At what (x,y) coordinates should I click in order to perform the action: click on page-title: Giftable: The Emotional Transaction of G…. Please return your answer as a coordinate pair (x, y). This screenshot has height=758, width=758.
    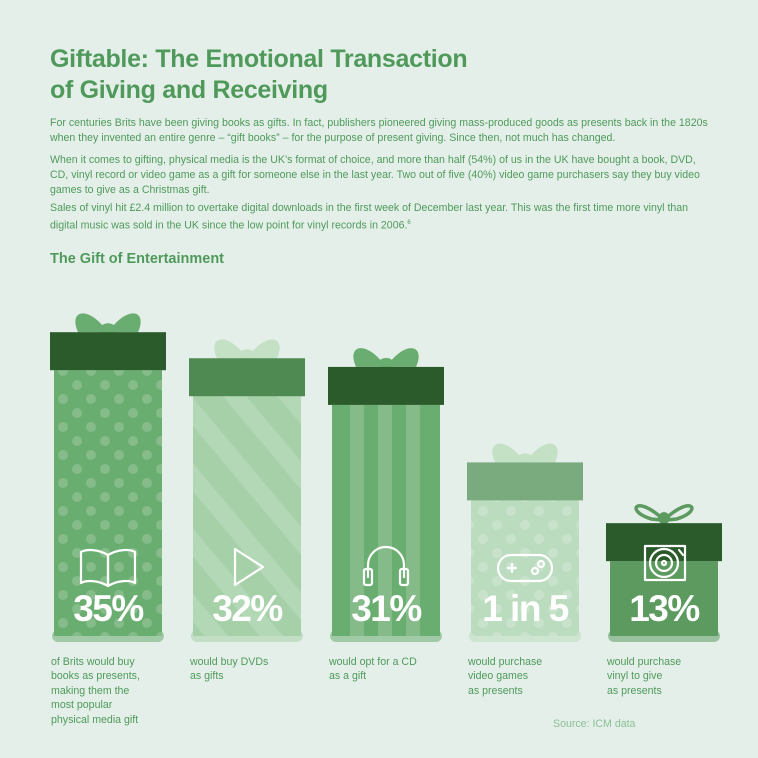
    Looking at the image, I should click on (380, 75).